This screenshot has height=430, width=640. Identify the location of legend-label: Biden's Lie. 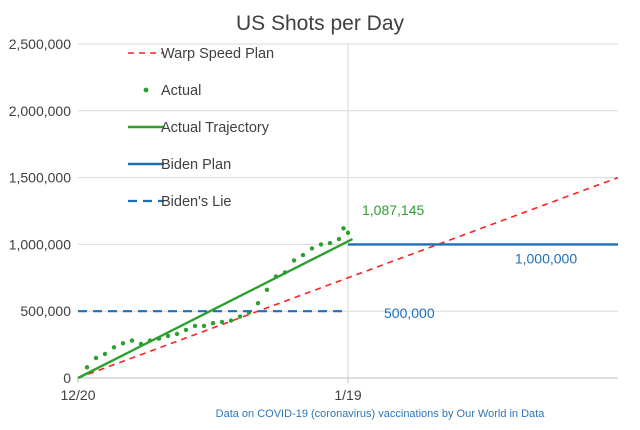
(196, 202).